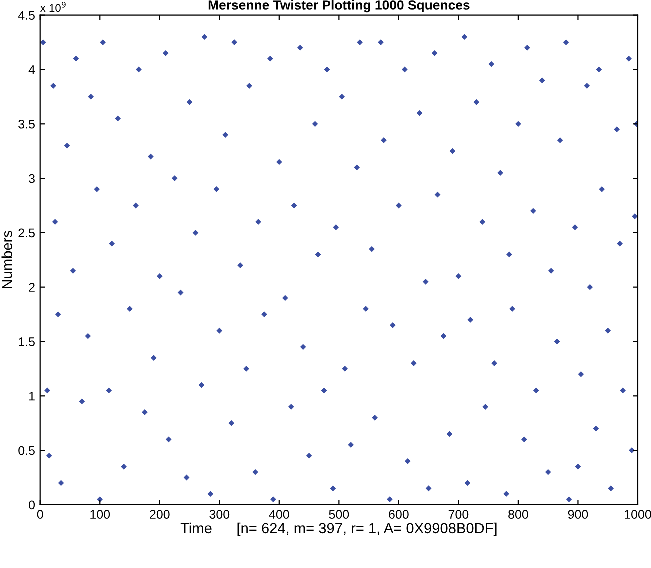 The width and height of the screenshot is (651, 568). I want to click on x-tick-label: 900, so click(578, 514).